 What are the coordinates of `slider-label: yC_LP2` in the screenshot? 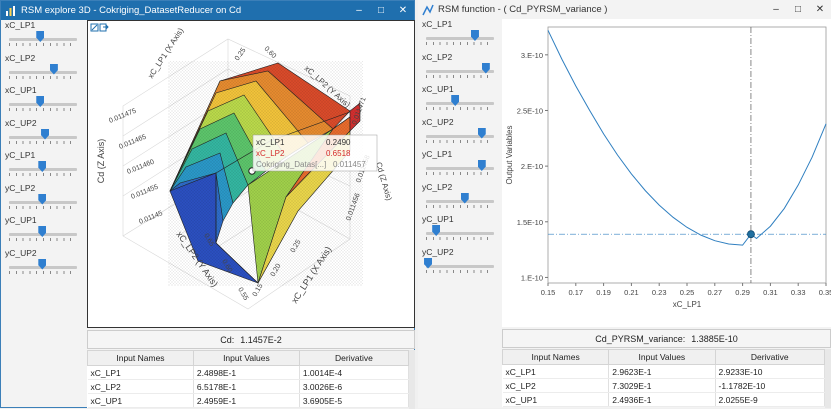 It's located at (20, 187).